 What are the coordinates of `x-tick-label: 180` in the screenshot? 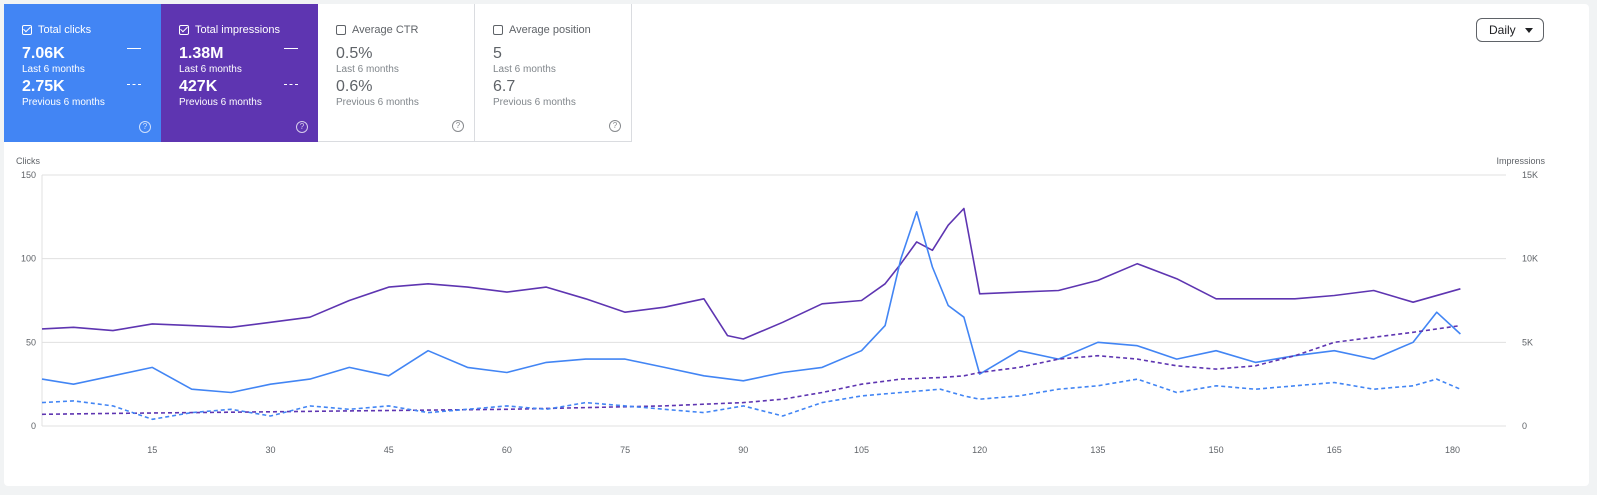 It's located at (1452, 450).